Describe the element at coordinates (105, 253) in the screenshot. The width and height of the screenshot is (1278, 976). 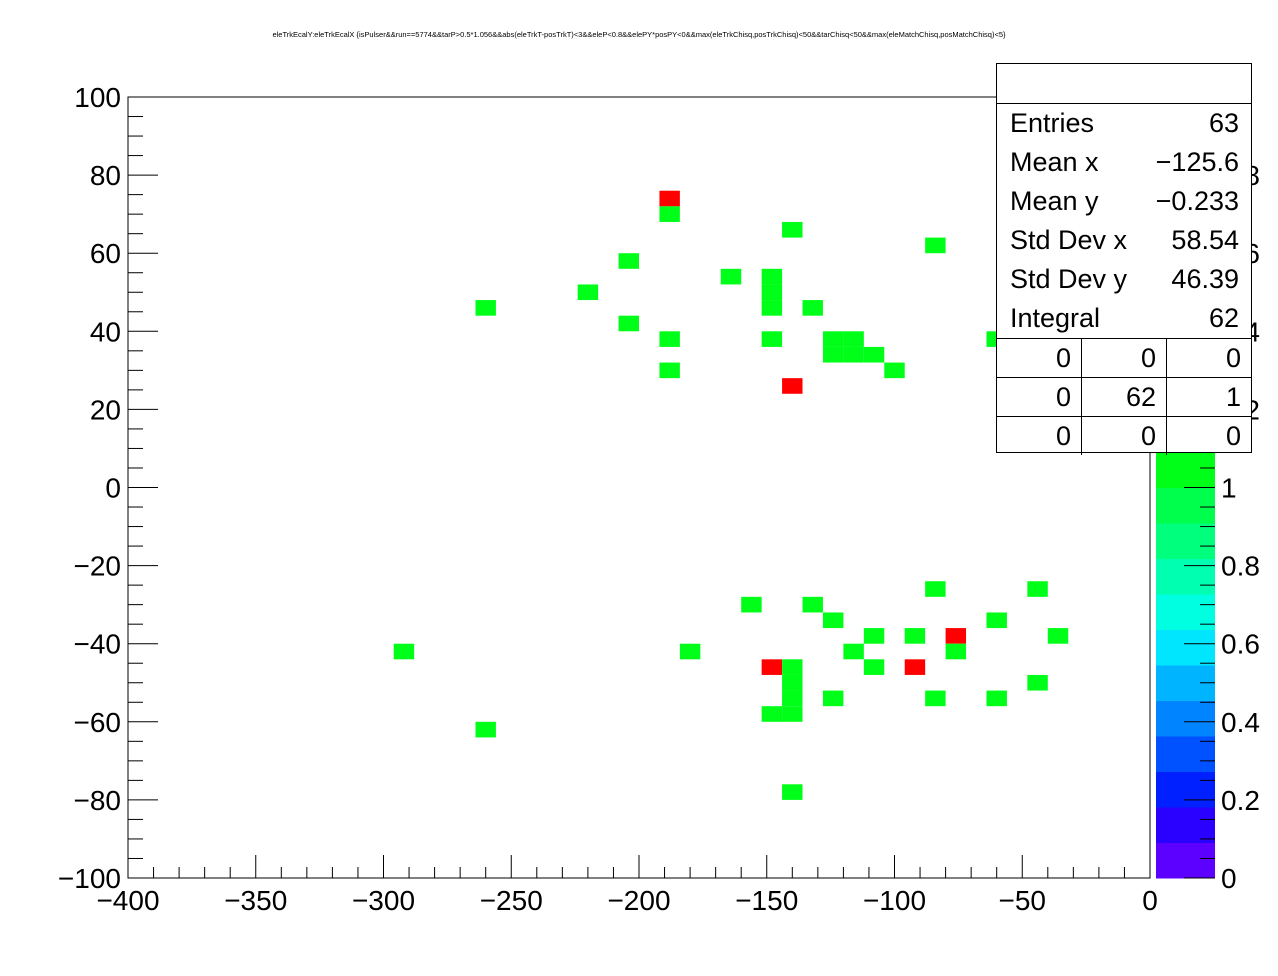
I see `y-tick-label: 60` at that location.